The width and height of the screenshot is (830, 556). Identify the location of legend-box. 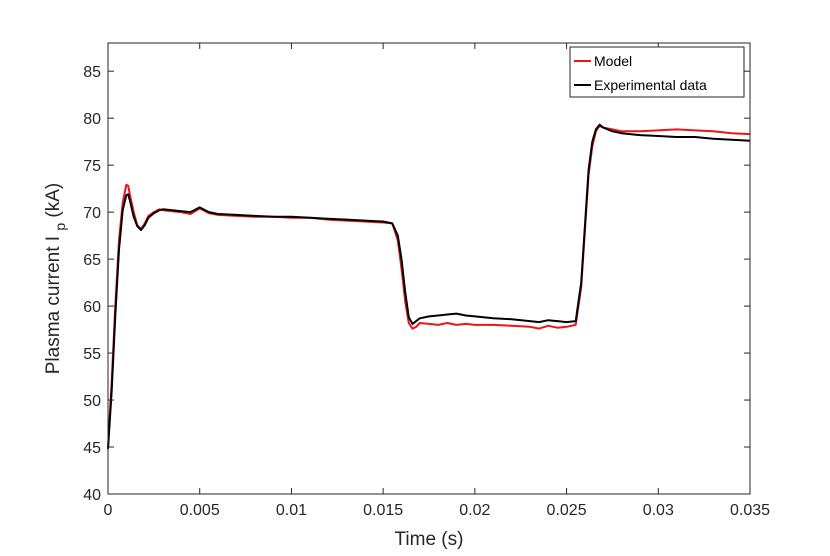
(657, 72).